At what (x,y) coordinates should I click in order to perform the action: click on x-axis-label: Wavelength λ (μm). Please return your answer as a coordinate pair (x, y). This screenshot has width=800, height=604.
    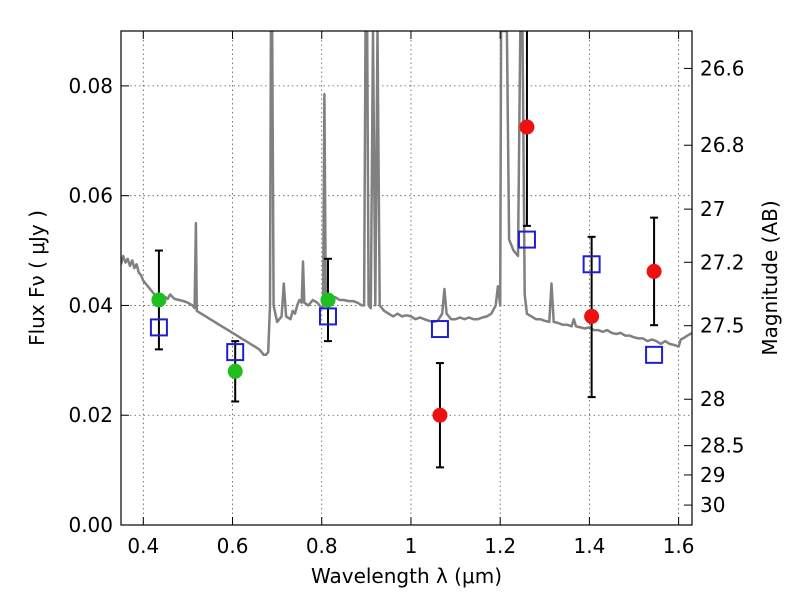
    Looking at the image, I should click on (406, 576).